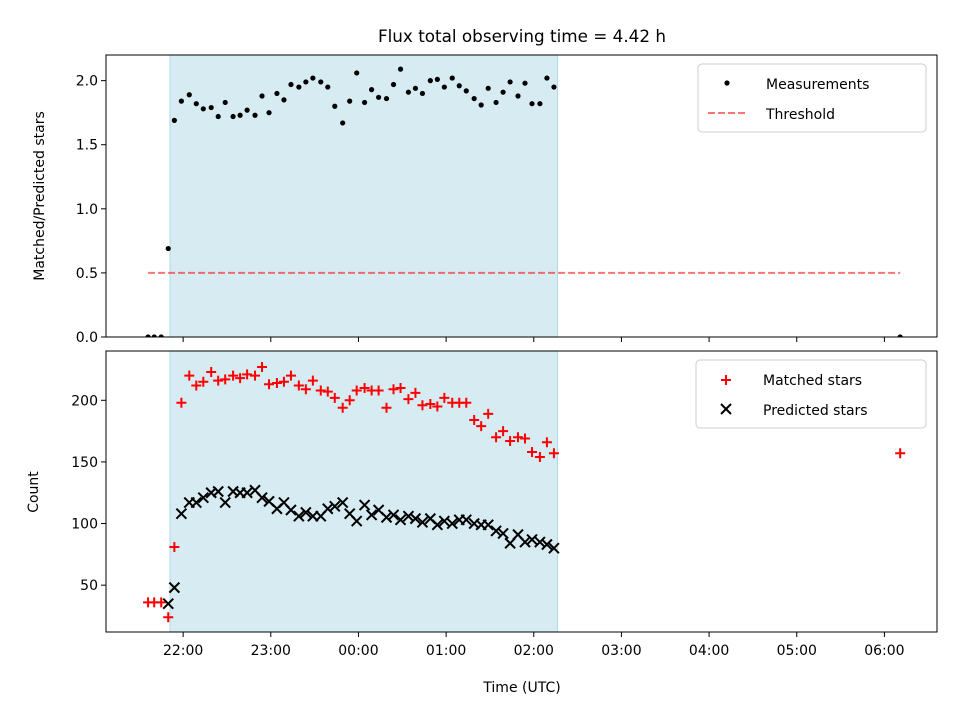 This screenshot has width=960, height=724. I want to click on y-tick-label: 150, so click(84, 463).